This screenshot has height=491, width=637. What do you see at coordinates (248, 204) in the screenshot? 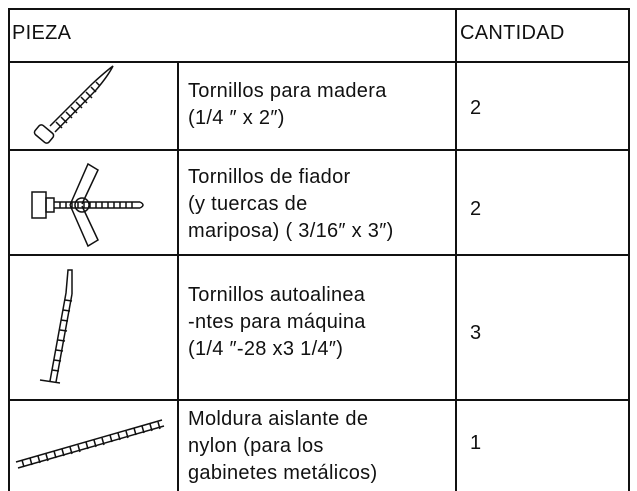
I see `description-line: (y tuercas de` at bounding box center [248, 204].